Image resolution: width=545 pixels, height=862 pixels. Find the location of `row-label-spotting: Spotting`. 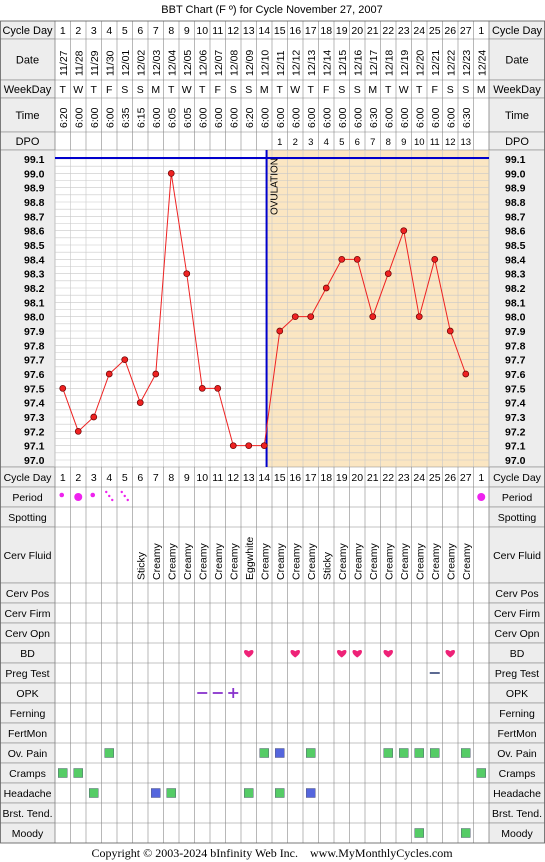

row-label-spotting: Spotting is located at coordinates (27, 518).